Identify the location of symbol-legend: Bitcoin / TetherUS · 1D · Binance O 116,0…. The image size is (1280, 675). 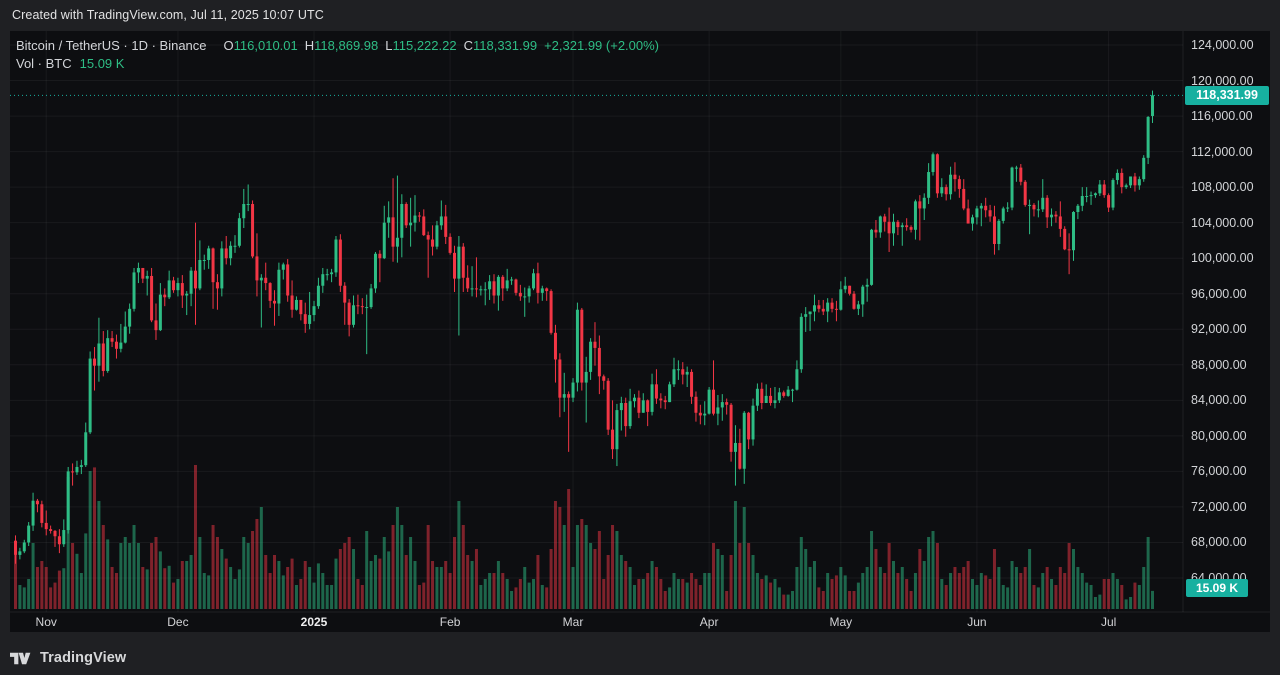
(337, 55).